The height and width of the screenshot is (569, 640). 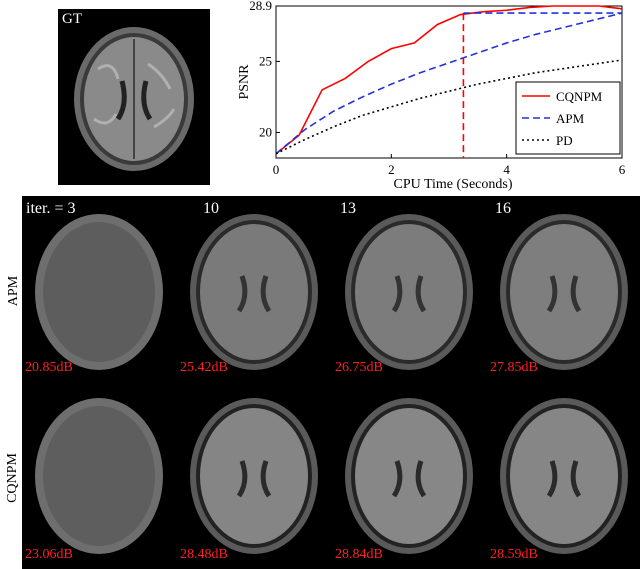 What do you see at coordinates (503, 208) in the screenshot?
I see `iter-label-16: 16` at bounding box center [503, 208].